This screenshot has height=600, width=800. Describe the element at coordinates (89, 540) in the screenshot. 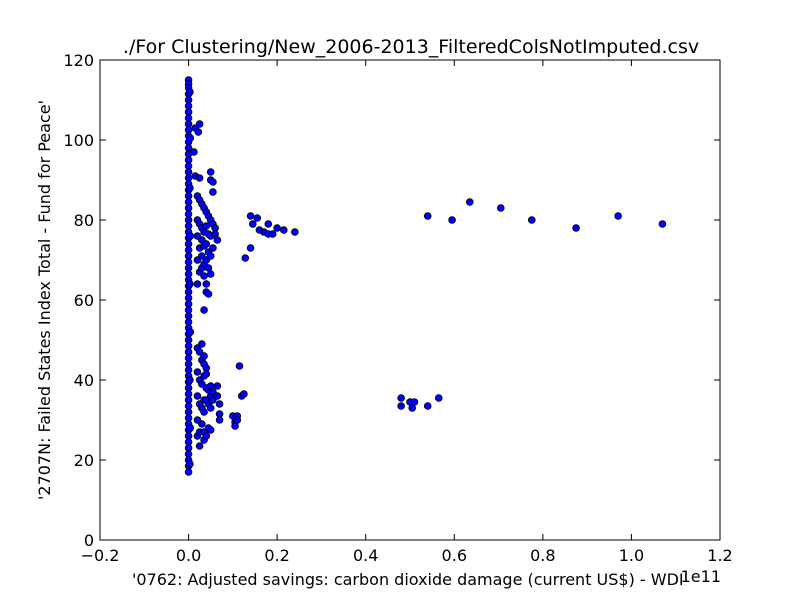

I see `y-tick-label: 0` at that location.